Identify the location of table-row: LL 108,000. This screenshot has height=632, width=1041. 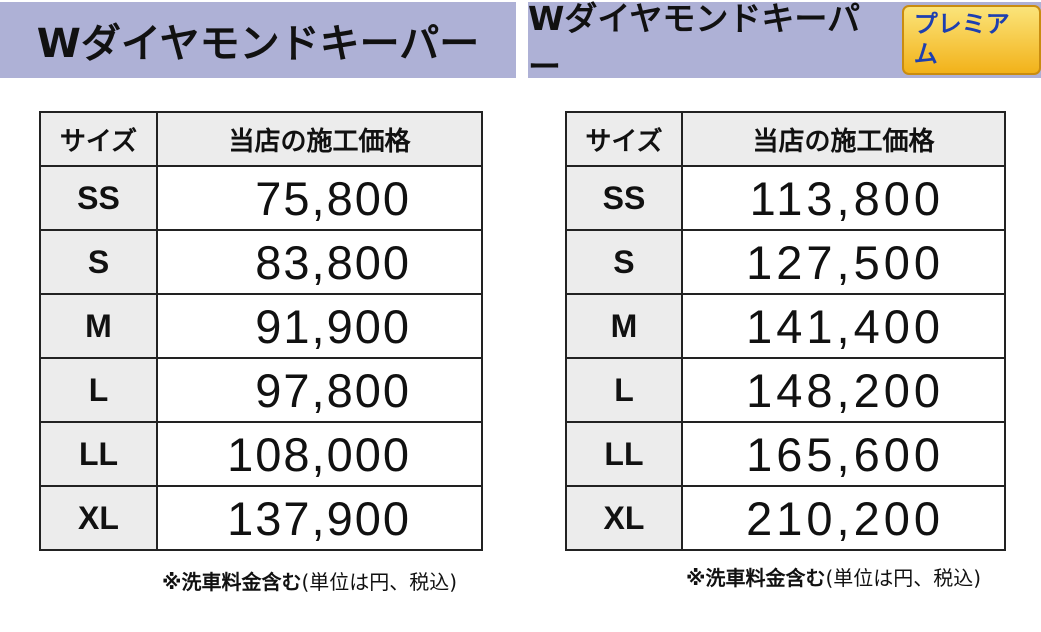
(261, 454).